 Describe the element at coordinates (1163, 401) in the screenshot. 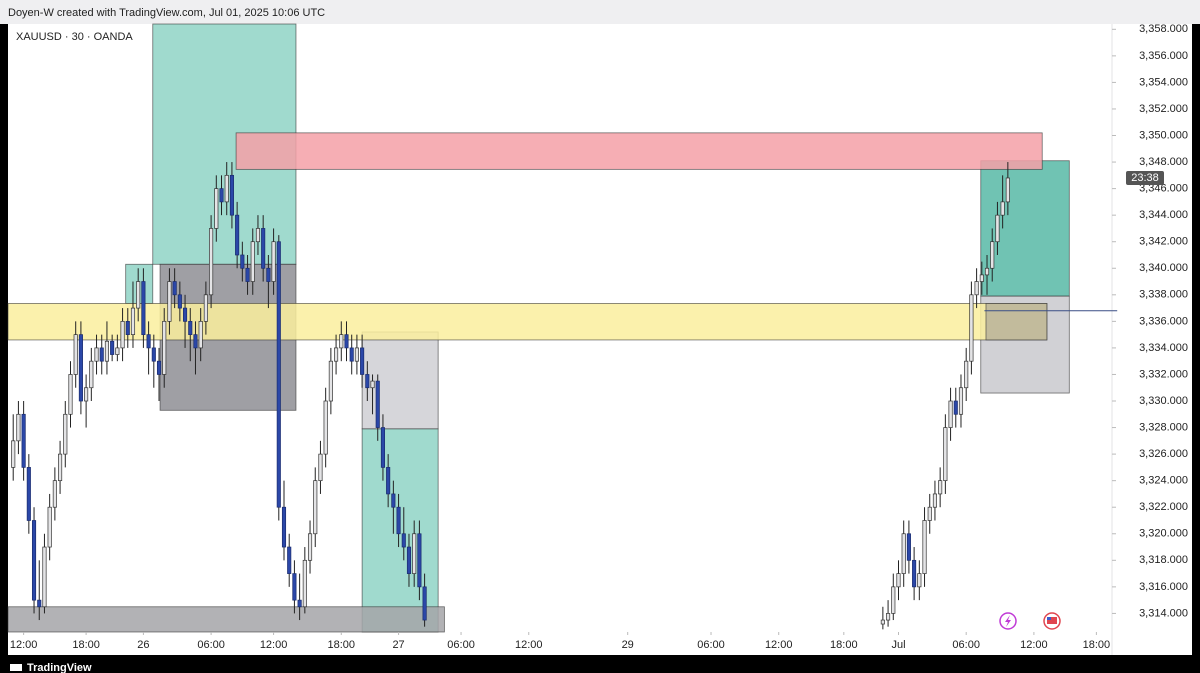

I see `y-tick-label: 3,330.000` at that location.